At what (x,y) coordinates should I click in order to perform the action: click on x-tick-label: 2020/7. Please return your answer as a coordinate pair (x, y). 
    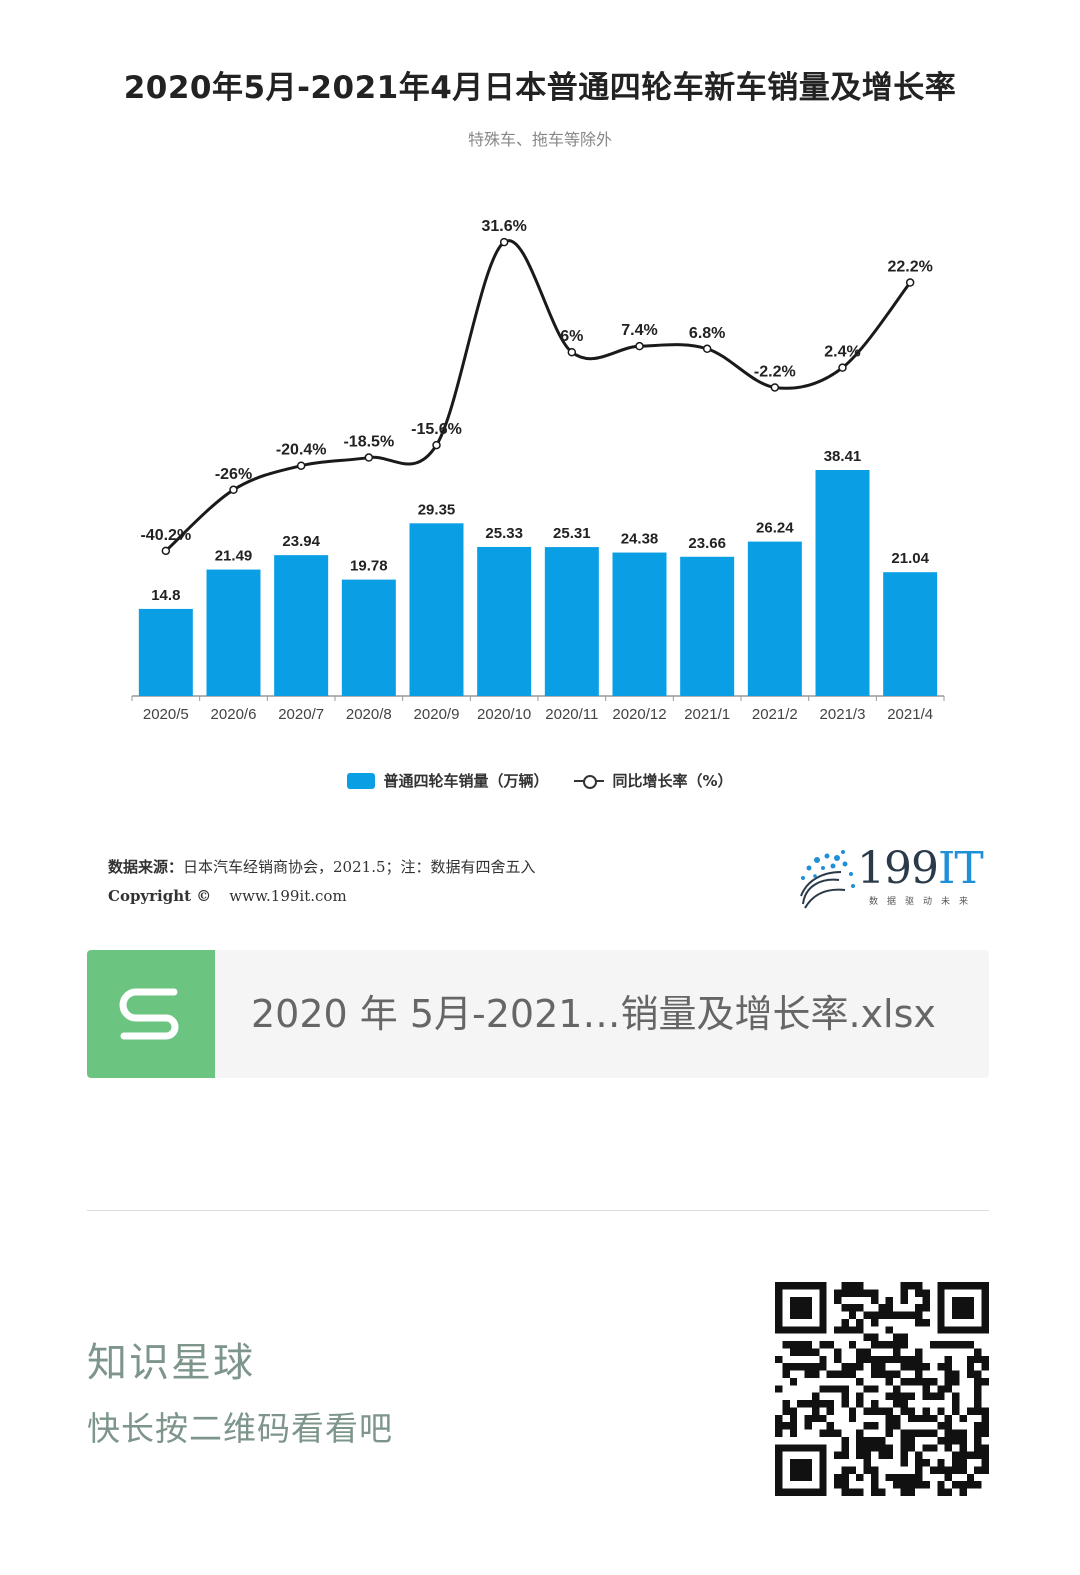
    Looking at the image, I should click on (301, 714).